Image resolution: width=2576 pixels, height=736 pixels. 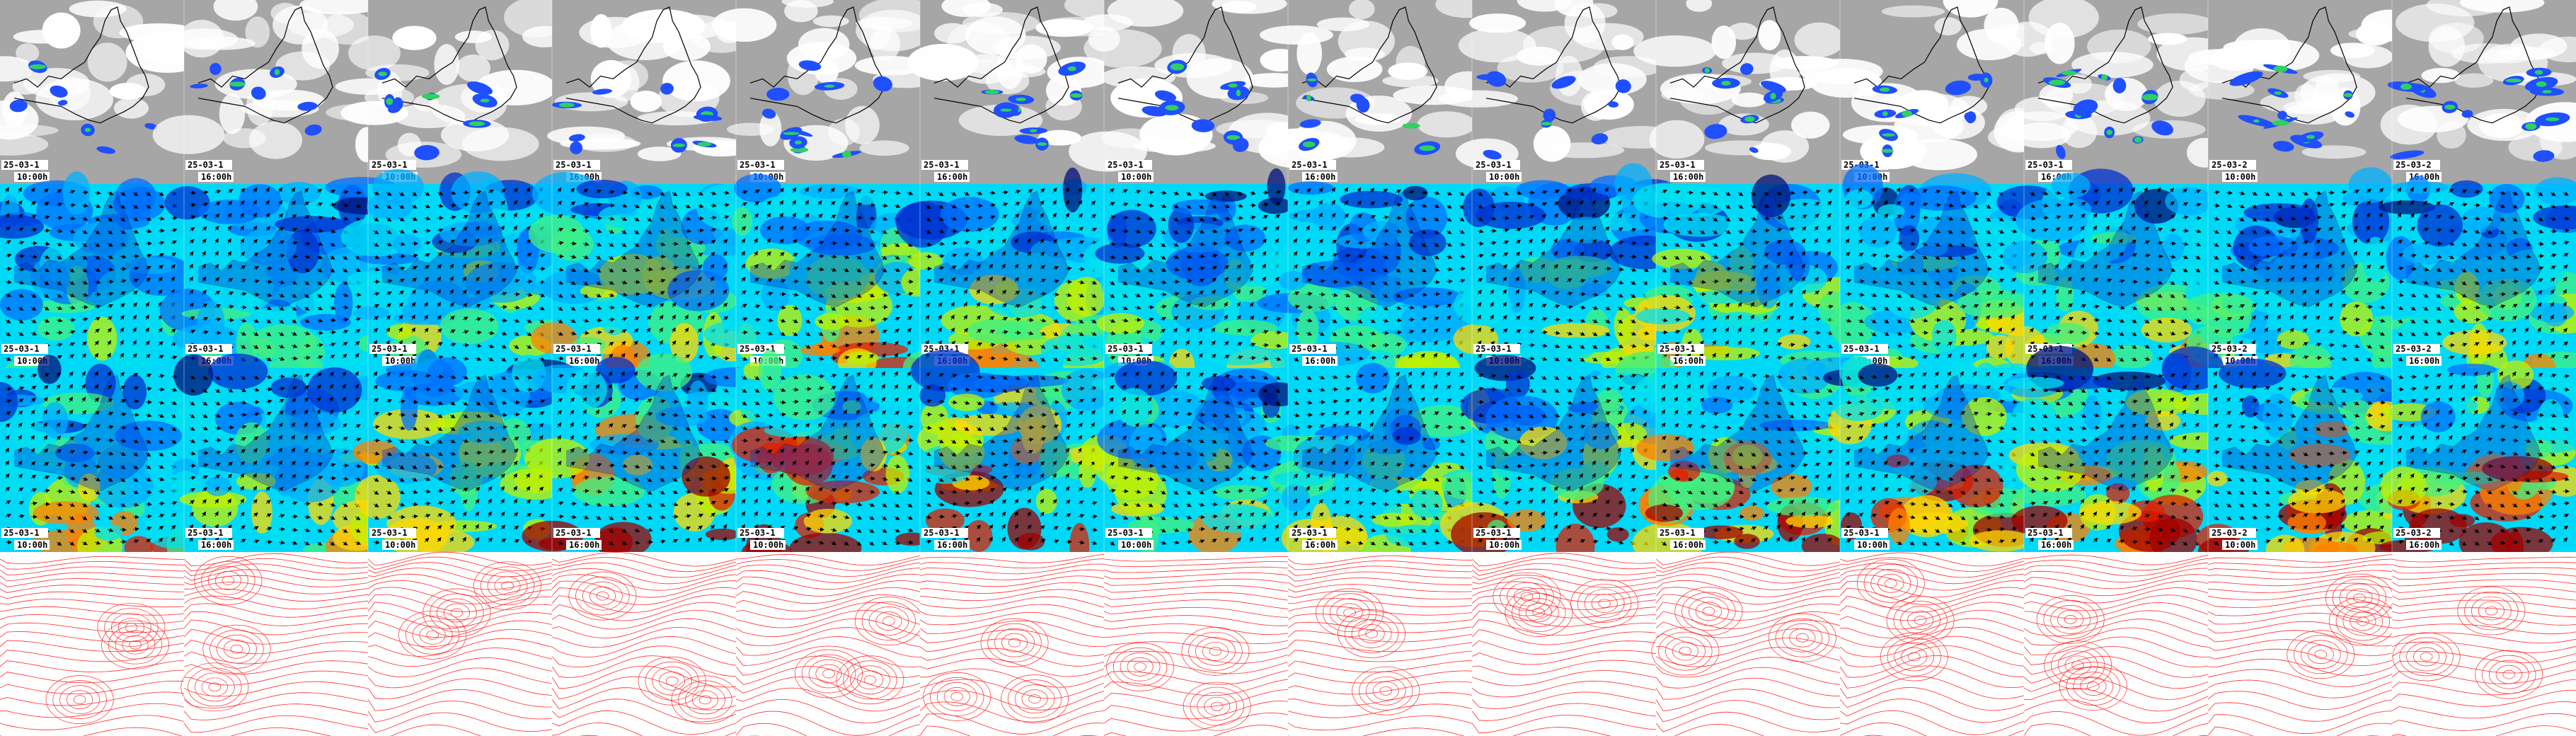 I want to click on wind-tile: 25-03-110:00h, so click(x=820, y=275).